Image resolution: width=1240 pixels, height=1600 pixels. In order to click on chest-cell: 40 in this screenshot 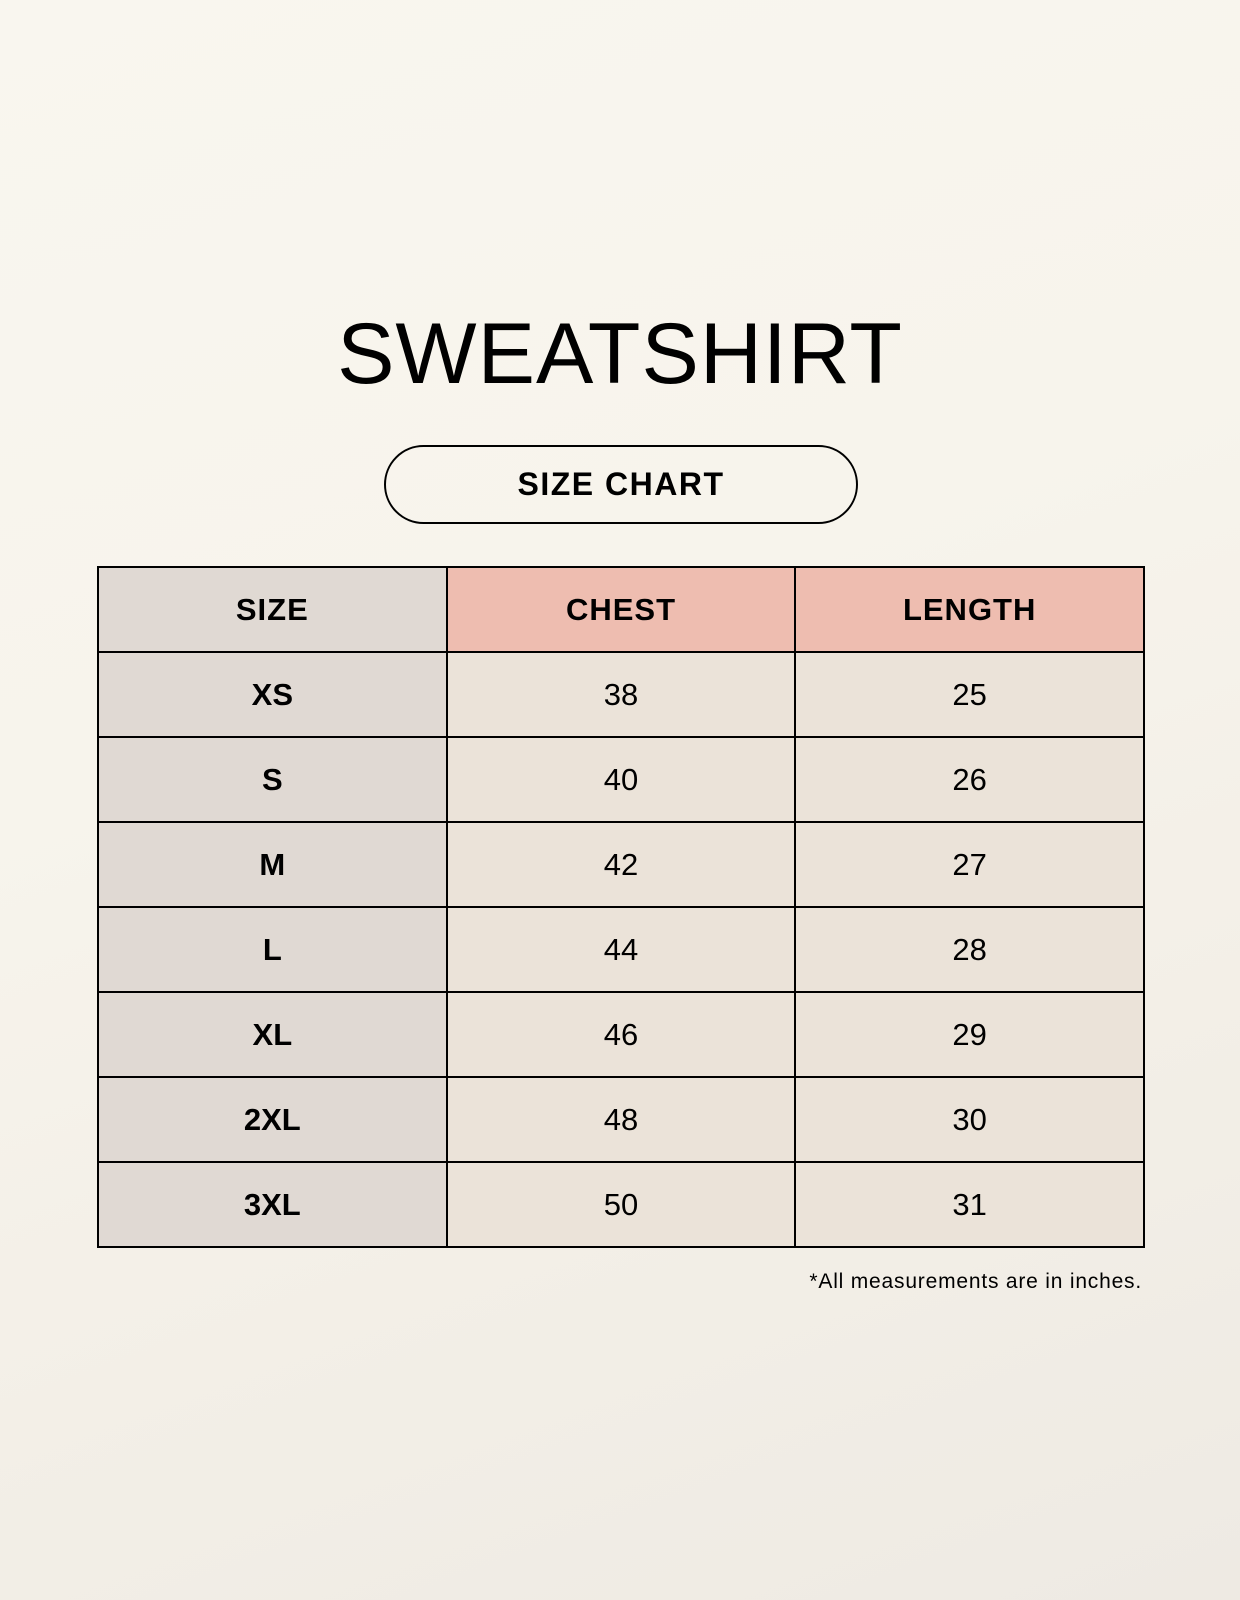, I will do `click(621, 779)`.